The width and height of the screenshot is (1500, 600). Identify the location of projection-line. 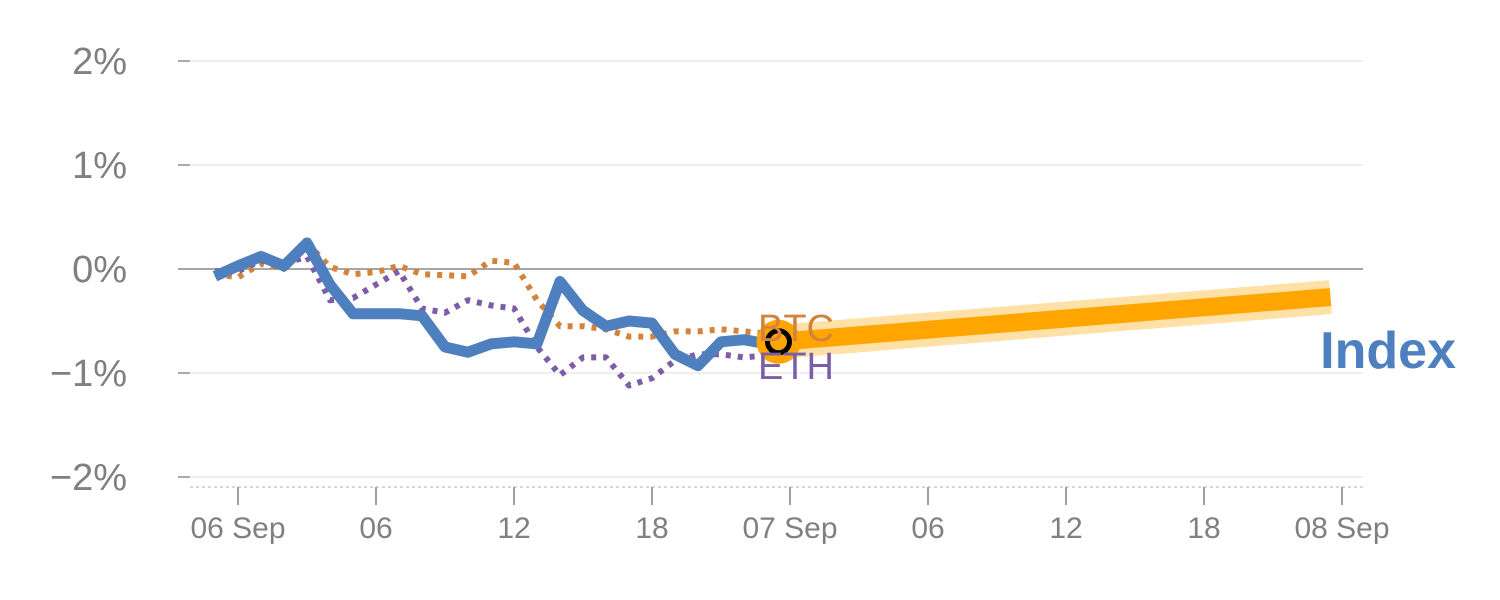
(1054, 319).